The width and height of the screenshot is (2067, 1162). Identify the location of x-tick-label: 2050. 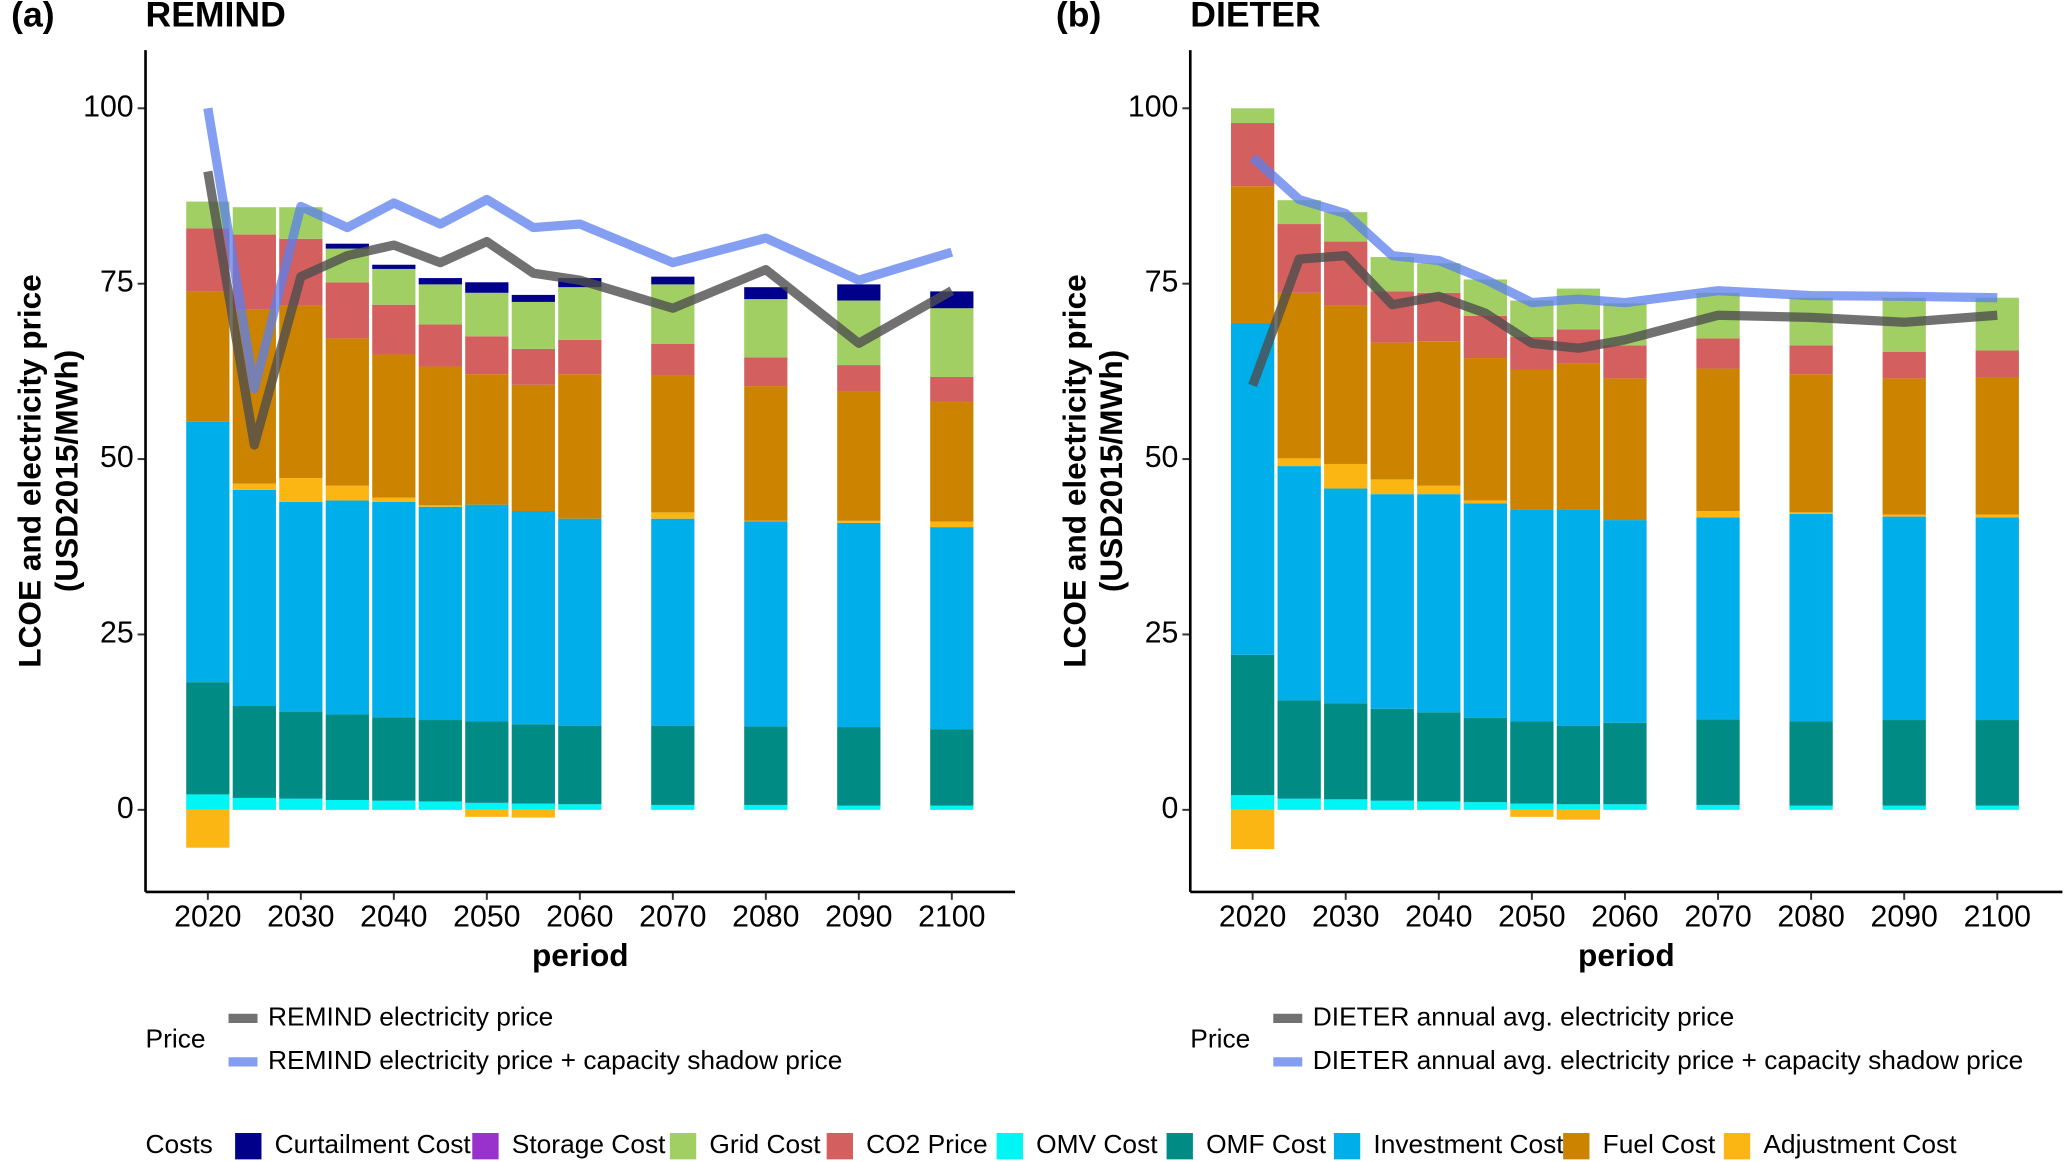
(486, 916).